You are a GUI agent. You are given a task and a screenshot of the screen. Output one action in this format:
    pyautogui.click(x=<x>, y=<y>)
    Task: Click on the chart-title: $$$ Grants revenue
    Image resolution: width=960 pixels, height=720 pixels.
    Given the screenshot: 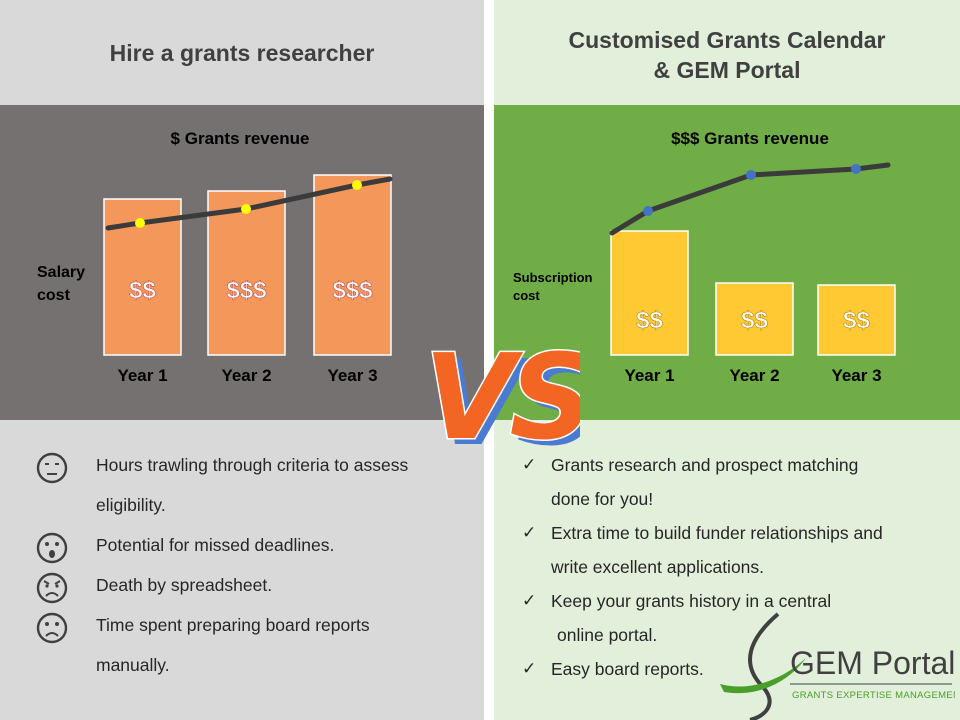 What is the action you would take?
    pyautogui.click(x=750, y=138)
    